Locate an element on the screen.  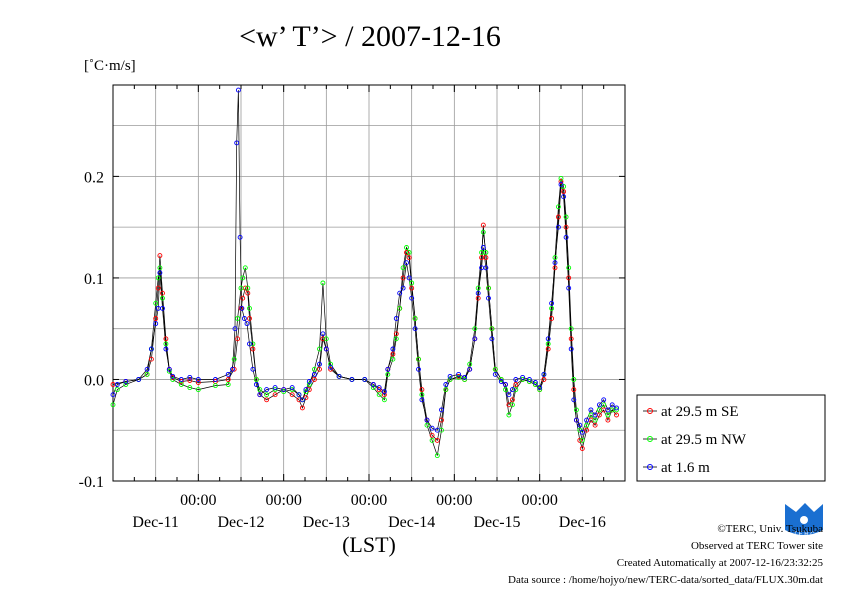
x-tick-day-label: Dec-13 is located at coordinates (326, 522).